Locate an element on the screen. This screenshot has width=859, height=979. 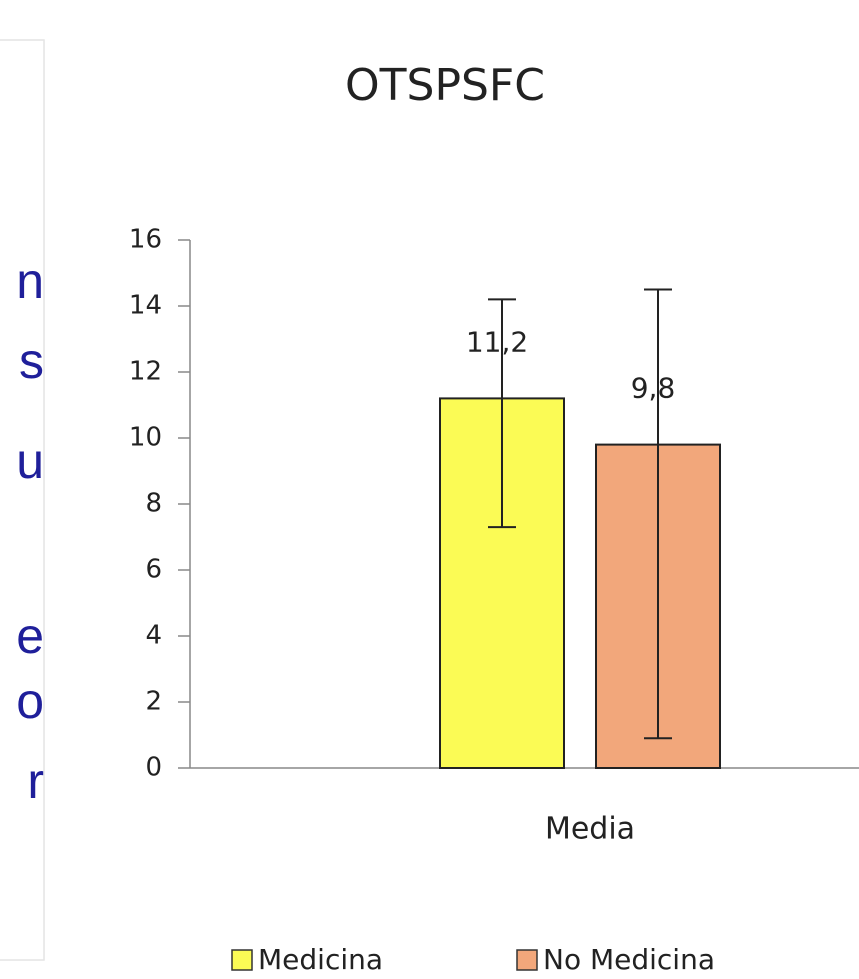
data-label: 9,8 is located at coordinates (653, 388).